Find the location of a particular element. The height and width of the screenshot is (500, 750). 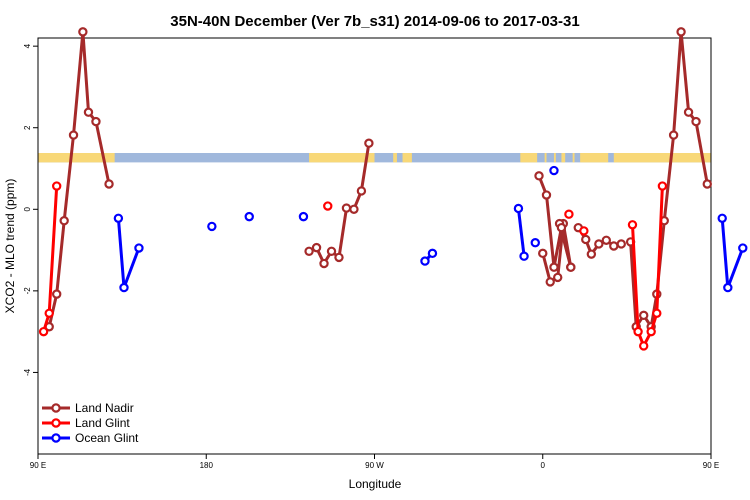

legend-marker-land-glint is located at coordinates (56, 423).